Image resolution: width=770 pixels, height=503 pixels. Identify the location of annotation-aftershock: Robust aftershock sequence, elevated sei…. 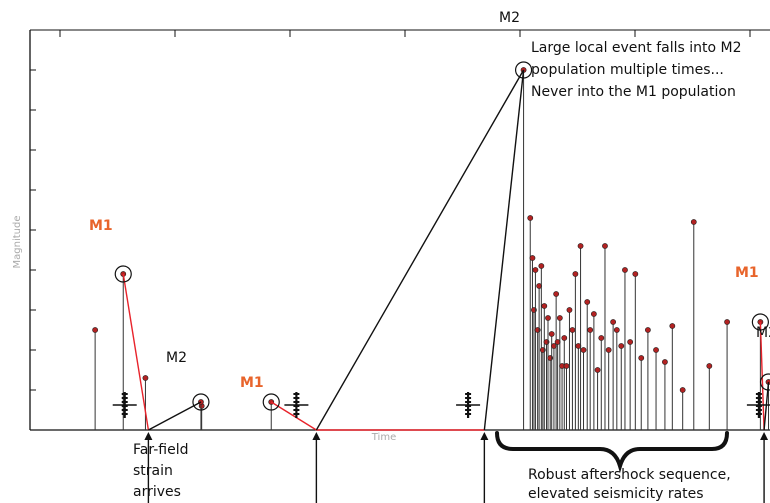
(631, 484).